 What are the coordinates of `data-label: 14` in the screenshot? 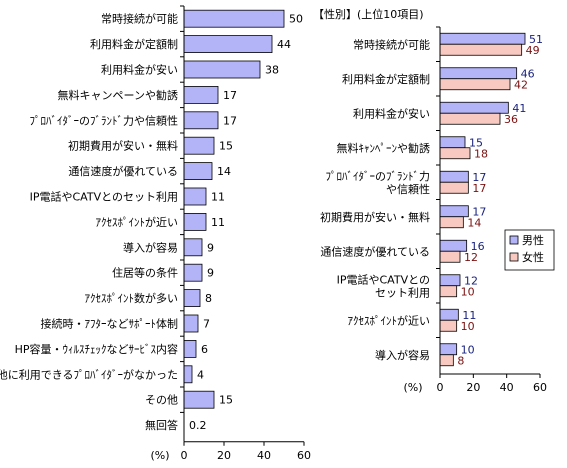 It's located at (224, 171).